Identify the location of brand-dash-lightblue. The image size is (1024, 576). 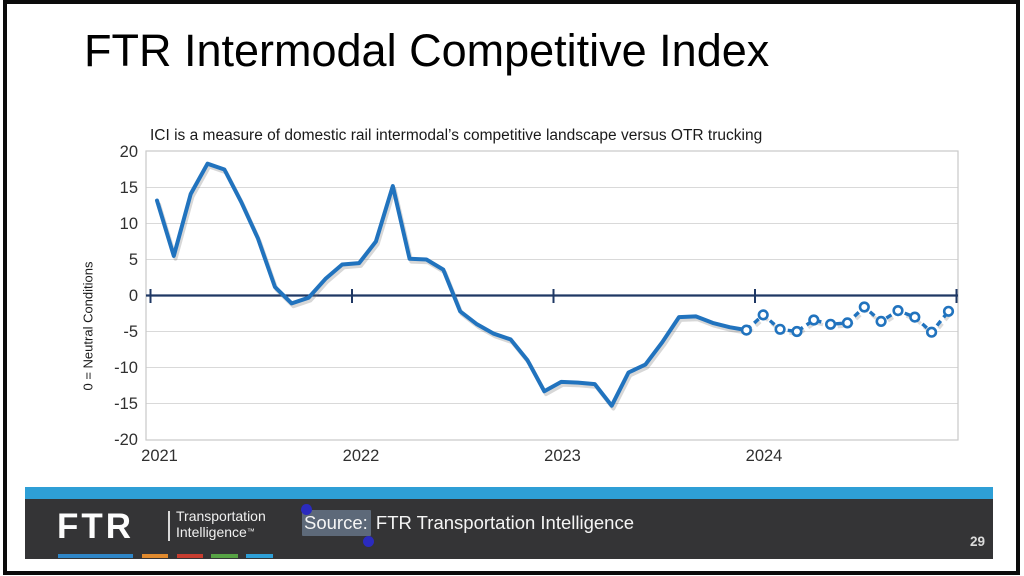
(259, 556).